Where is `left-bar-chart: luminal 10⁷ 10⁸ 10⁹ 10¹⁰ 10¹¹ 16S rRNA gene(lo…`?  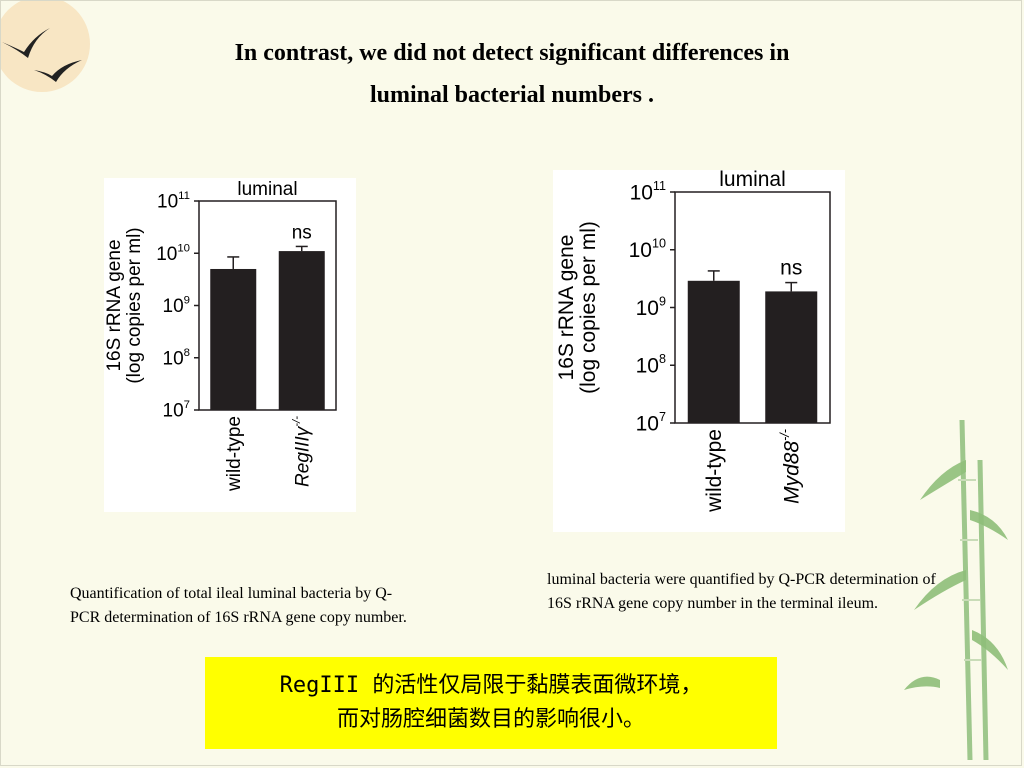
left-bar-chart: luminal 10⁷ 10⁸ 10⁹ 10¹⁰ 10¹¹ 16S rRNA gene(lo… is located at coordinates (230, 345).